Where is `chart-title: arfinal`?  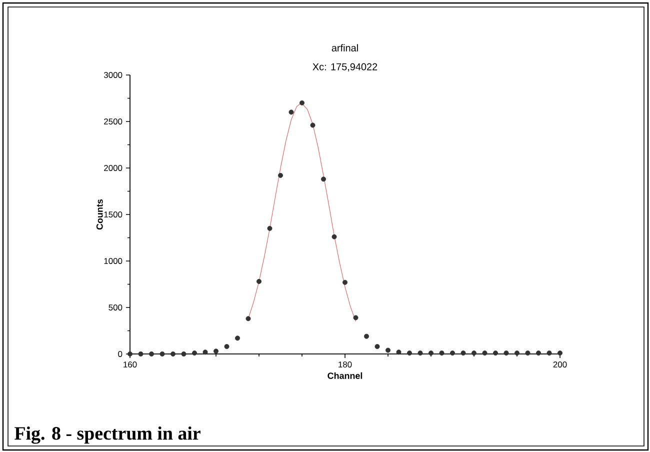
chart-title: arfinal is located at coordinates (345, 48).